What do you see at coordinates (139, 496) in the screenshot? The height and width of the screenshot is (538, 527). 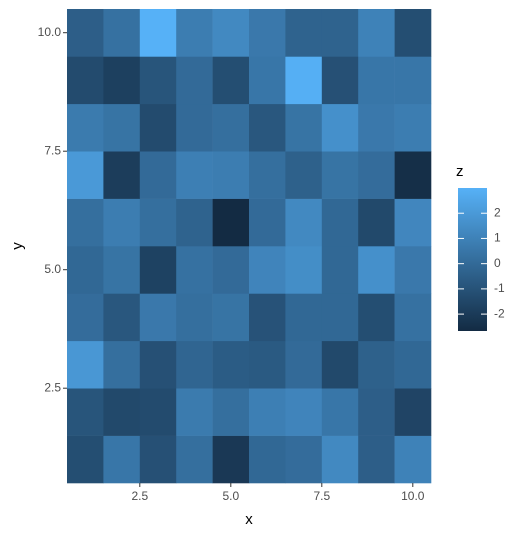 I see `x-tick-label: 2.5` at bounding box center [139, 496].